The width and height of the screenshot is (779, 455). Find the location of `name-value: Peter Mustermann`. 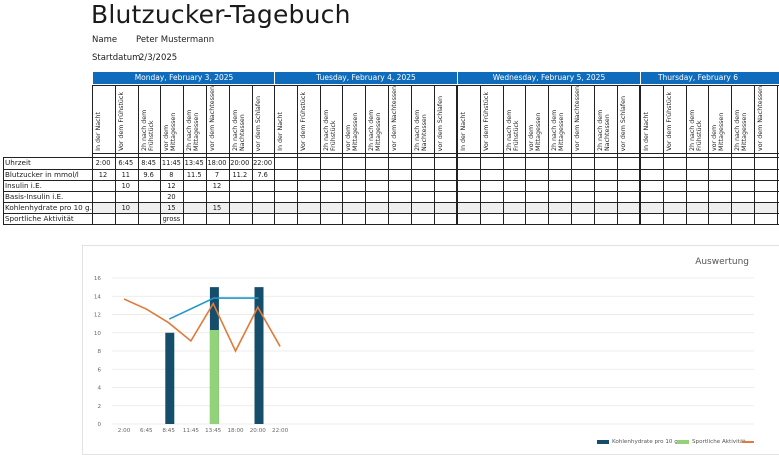

name-value: Peter Mustermann is located at coordinates (175, 40).